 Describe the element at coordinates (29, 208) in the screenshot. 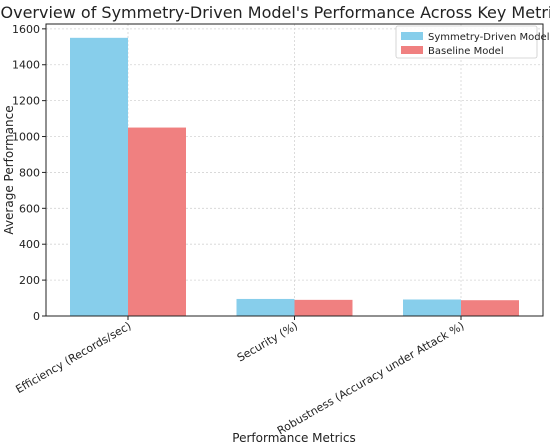

I see `y-tick-label: 600` at that location.